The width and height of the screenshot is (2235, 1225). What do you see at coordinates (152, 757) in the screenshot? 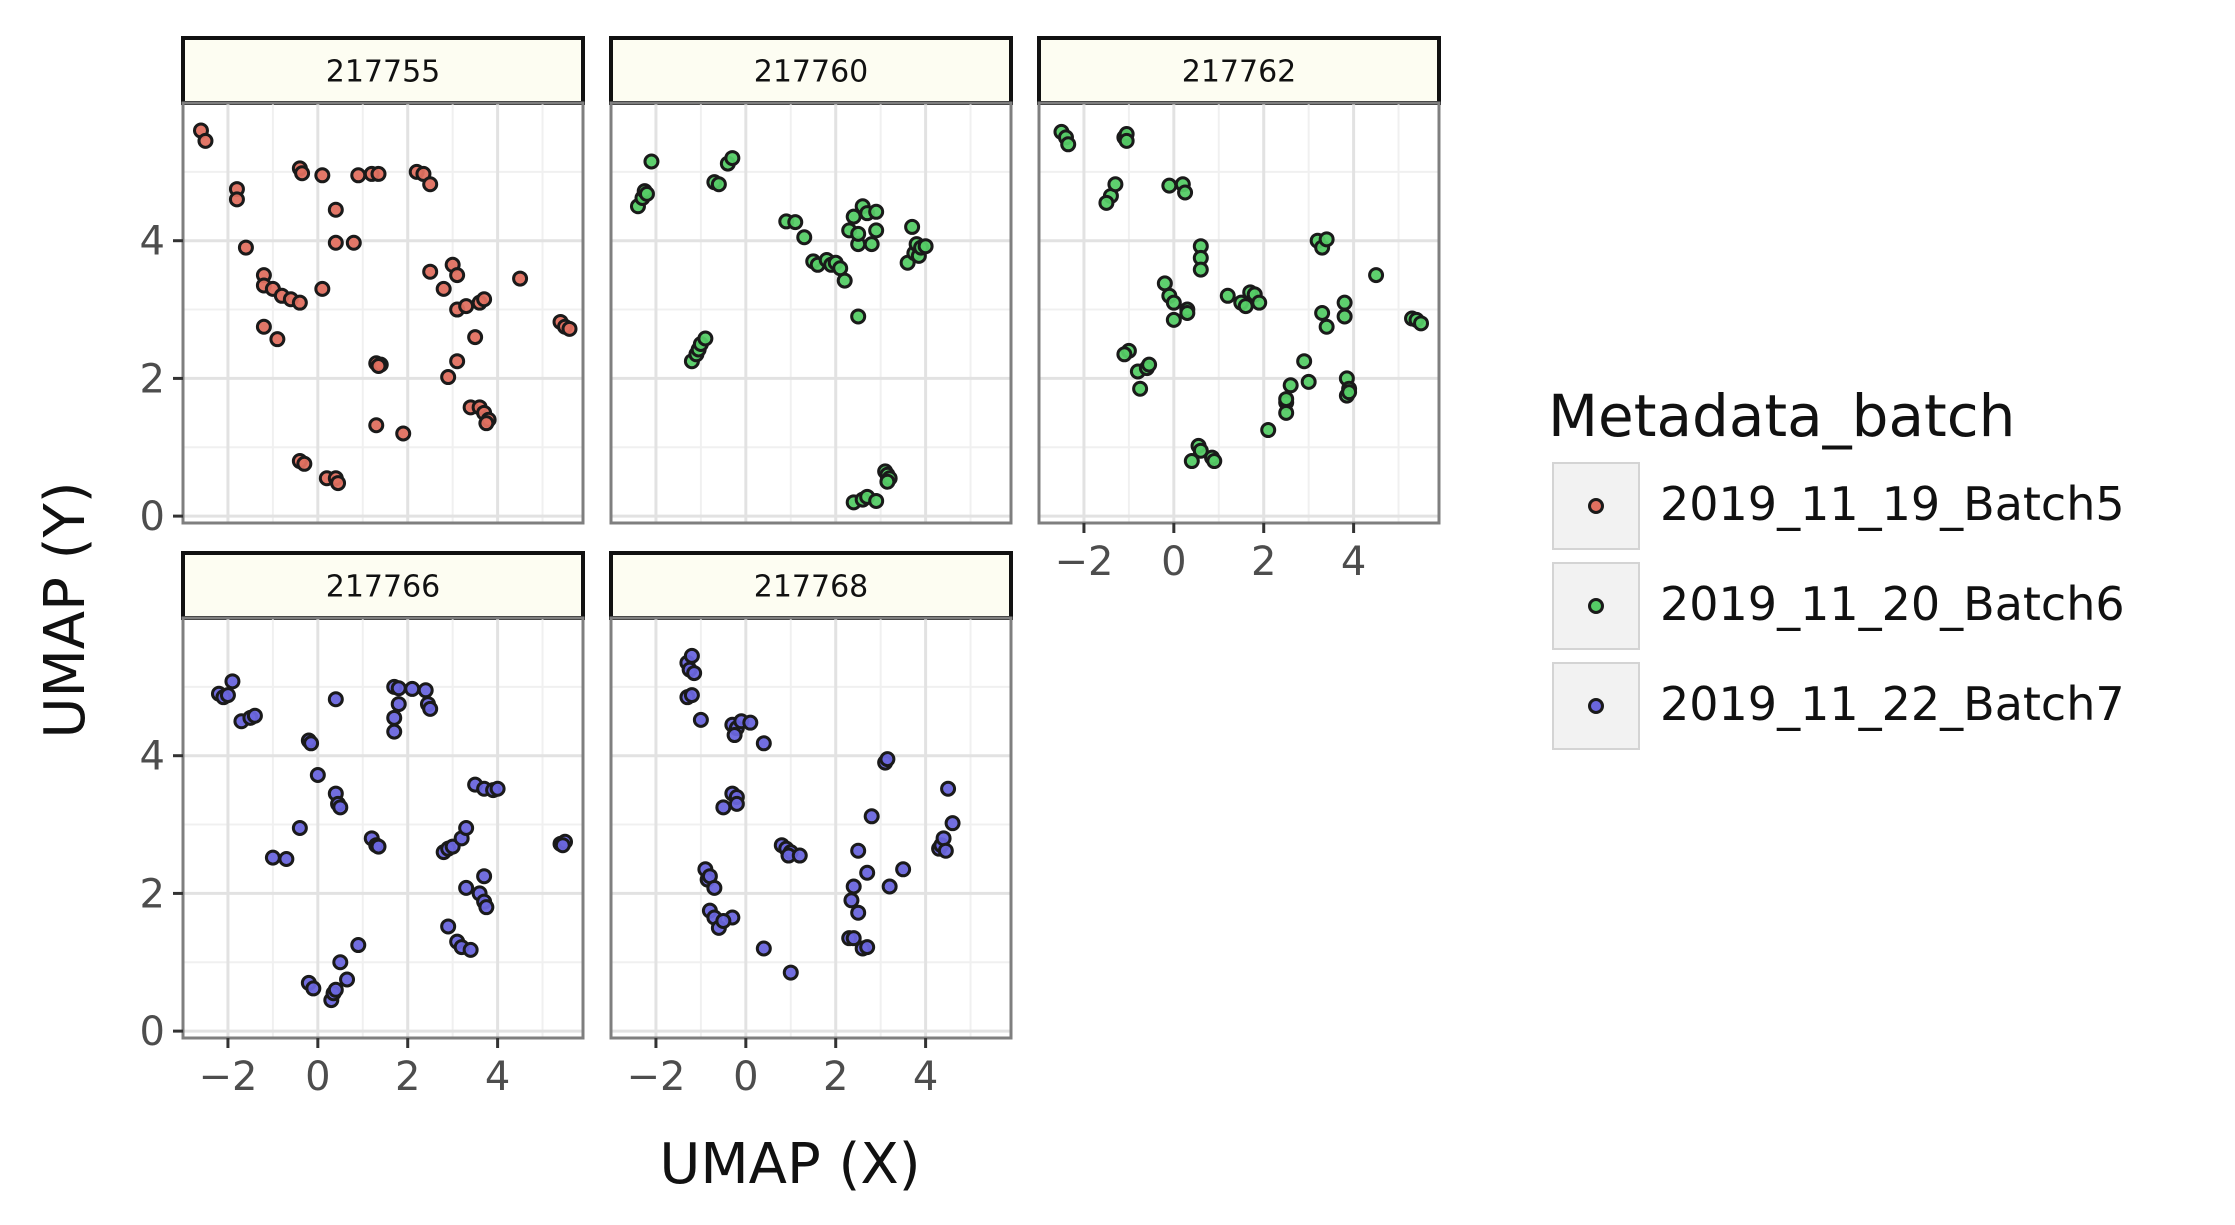
I see `y-tick-label: 4` at bounding box center [152, 757].